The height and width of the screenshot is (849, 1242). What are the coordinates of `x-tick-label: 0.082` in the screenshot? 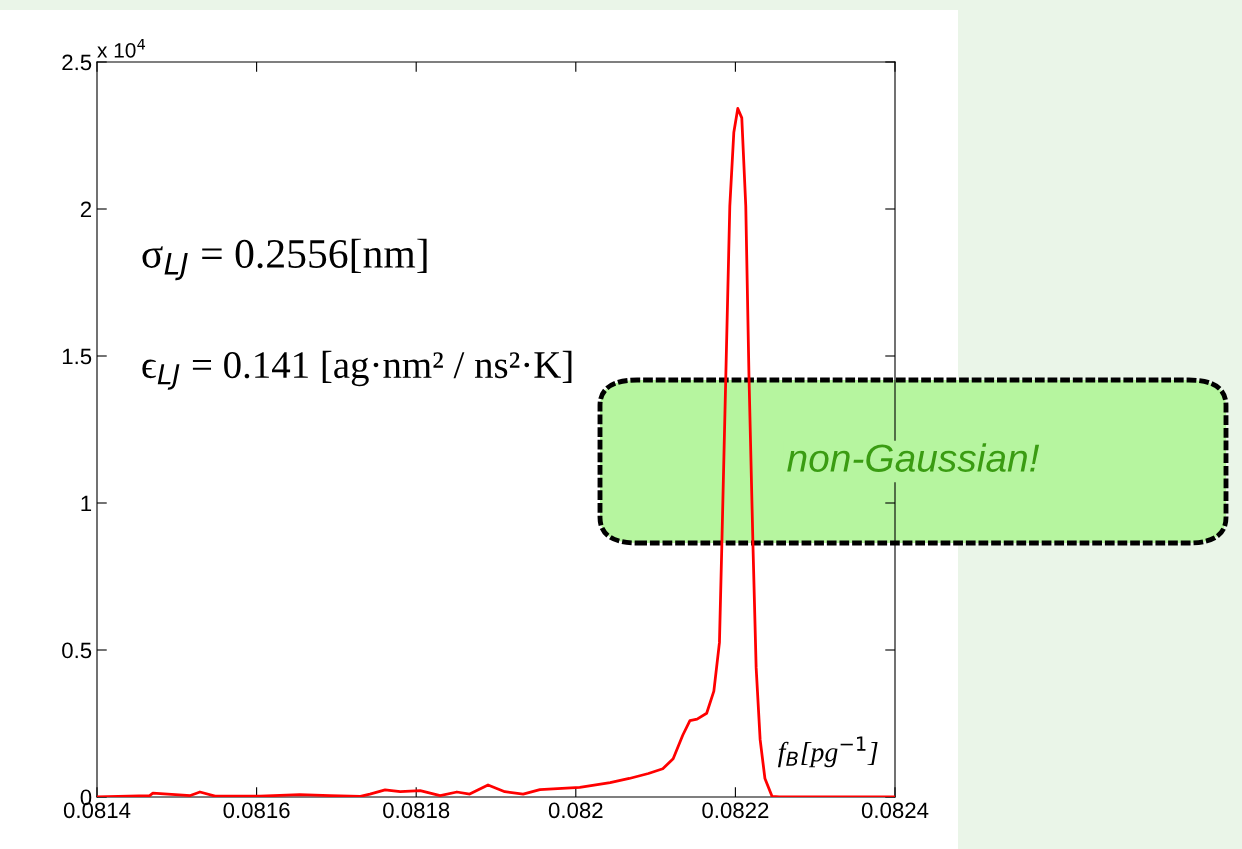 It's located at (575, 810).